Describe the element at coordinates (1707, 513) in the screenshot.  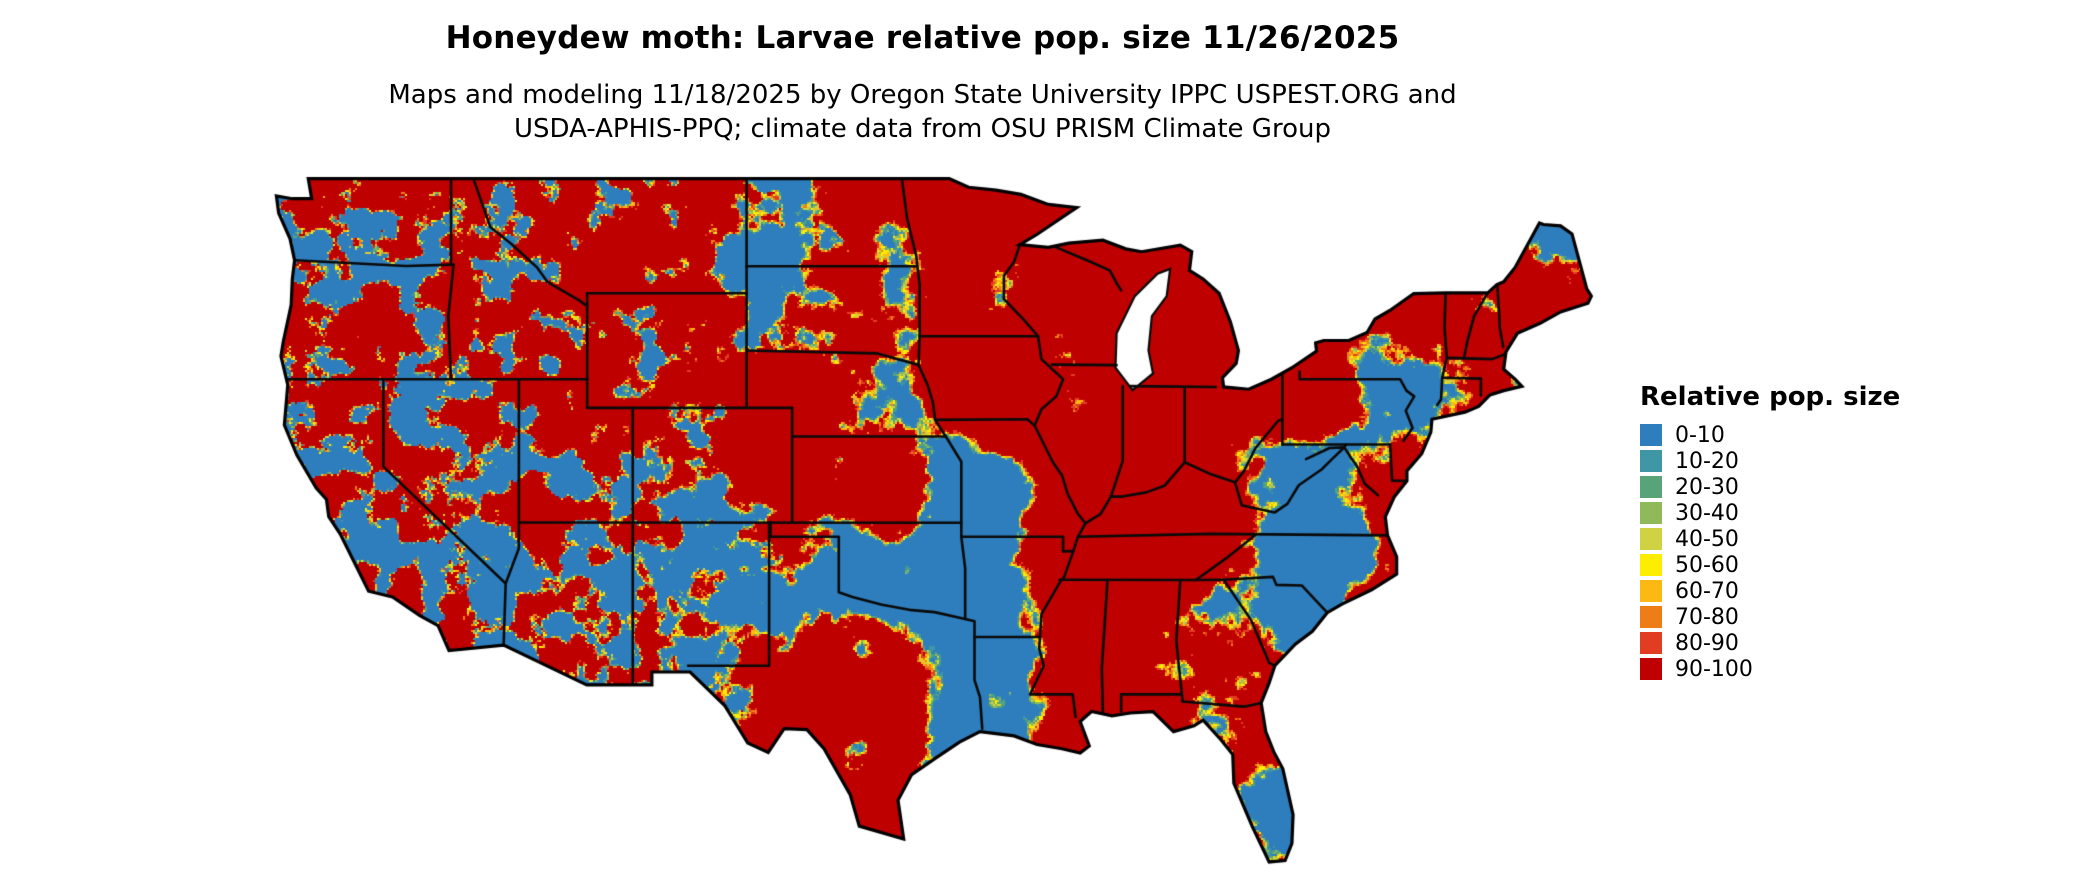
I see `legend-label: 30-40` at that location.